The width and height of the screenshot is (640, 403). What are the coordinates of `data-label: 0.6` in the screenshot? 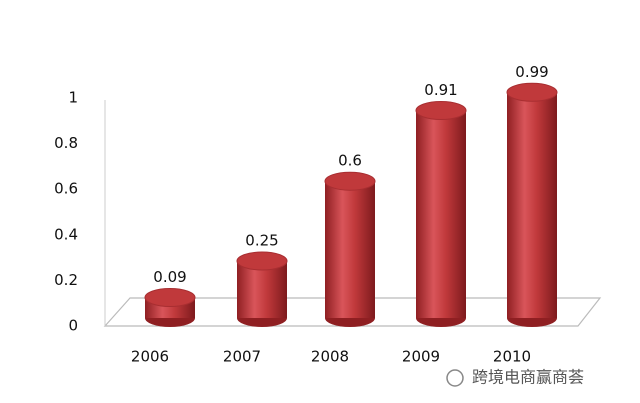 It's located at (350, 161).